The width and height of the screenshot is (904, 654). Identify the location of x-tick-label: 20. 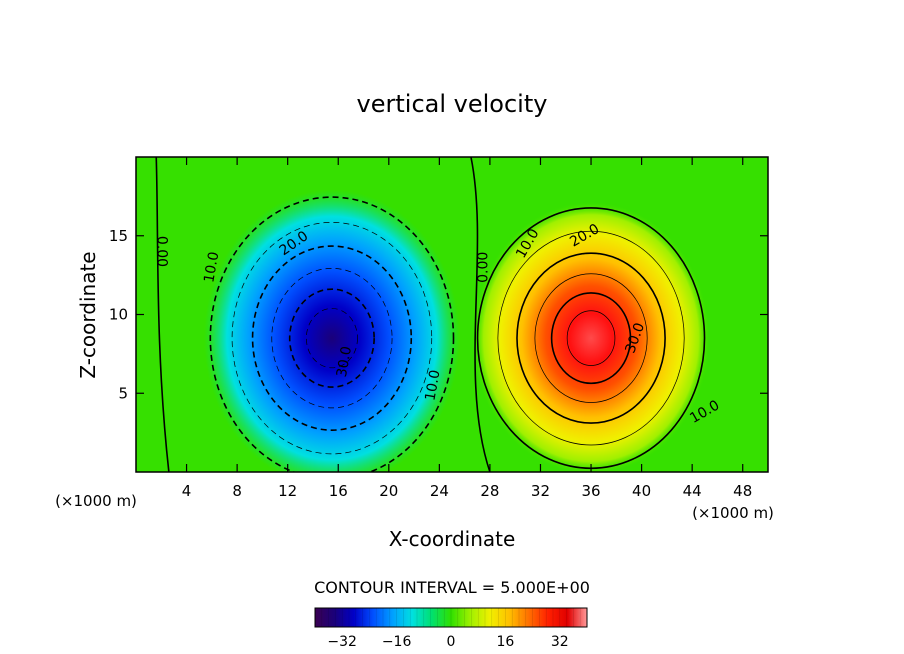
(388, 491).